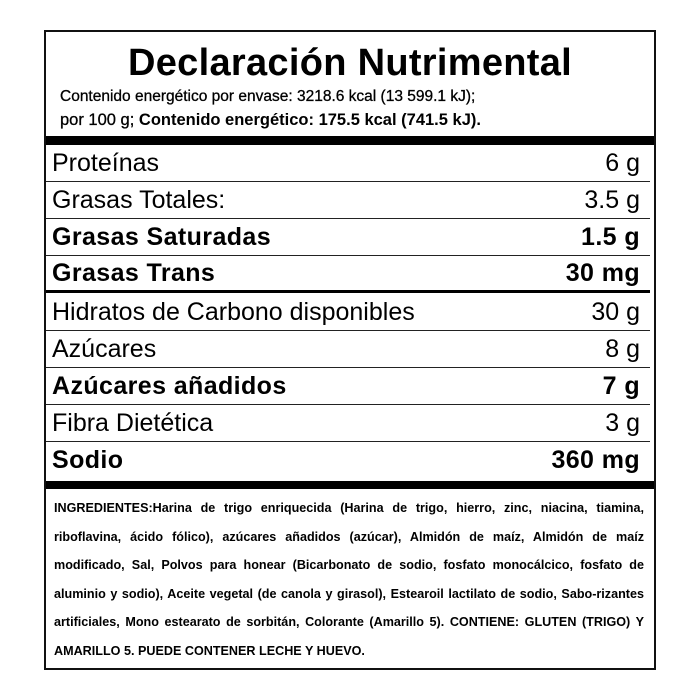 This screenshot has width=700, height=700. I want to click on nutrient-row-grasas-trans: Grasas Trans 30 mg, so click(348, 274).